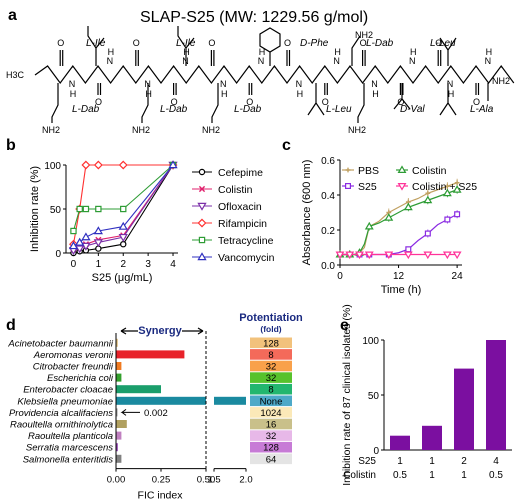 The image size is (530, 502). I want to click on legend-label: Rifampicin, so click(242, 224).